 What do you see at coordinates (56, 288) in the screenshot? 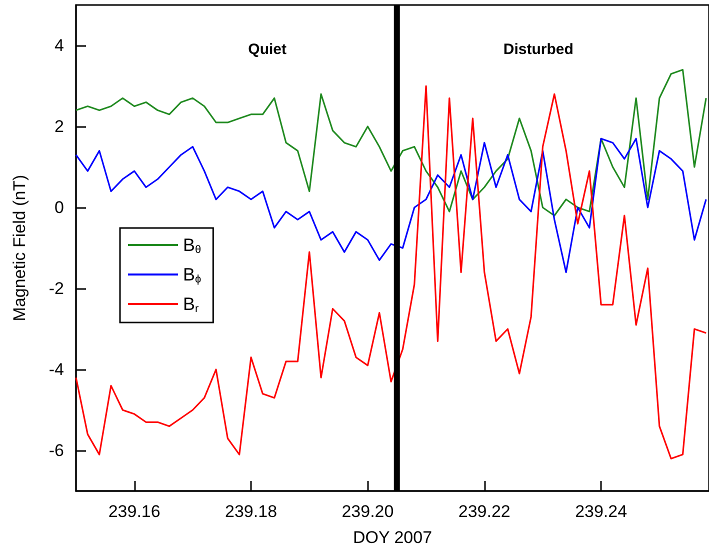
I see `y-tick-label: -2` at bounding box center [56, 288].